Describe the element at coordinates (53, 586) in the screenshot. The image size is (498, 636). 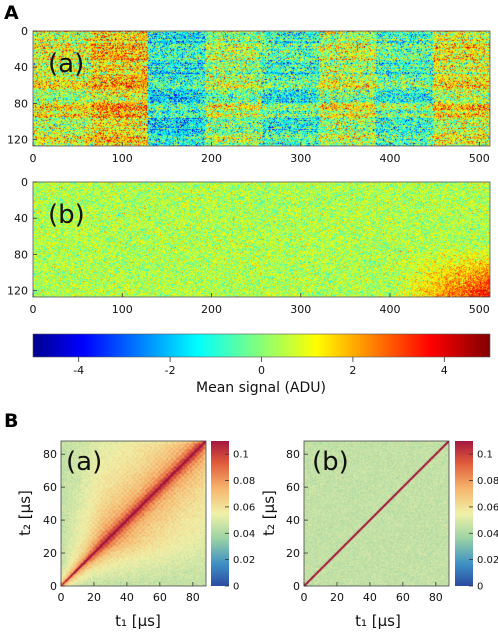
I see `bottom-a-ytick-label: 0` at that location.